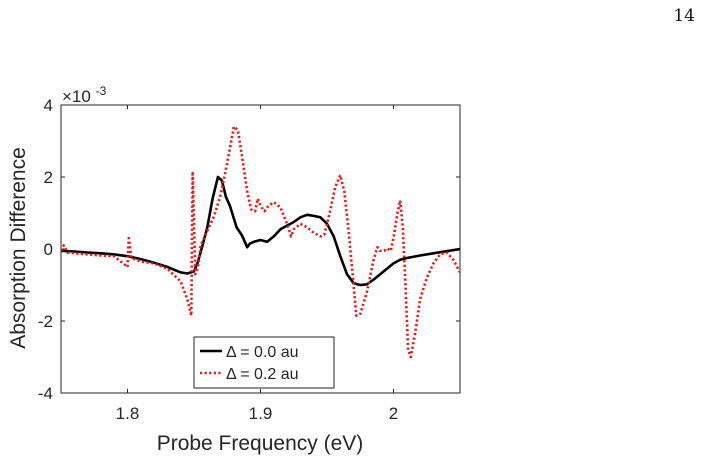 The image size is (705, 463). What do you see at coordinates (48, 249) in the screenshot?
I see `y-tick-label: 0` at bounding box center [48, 249].